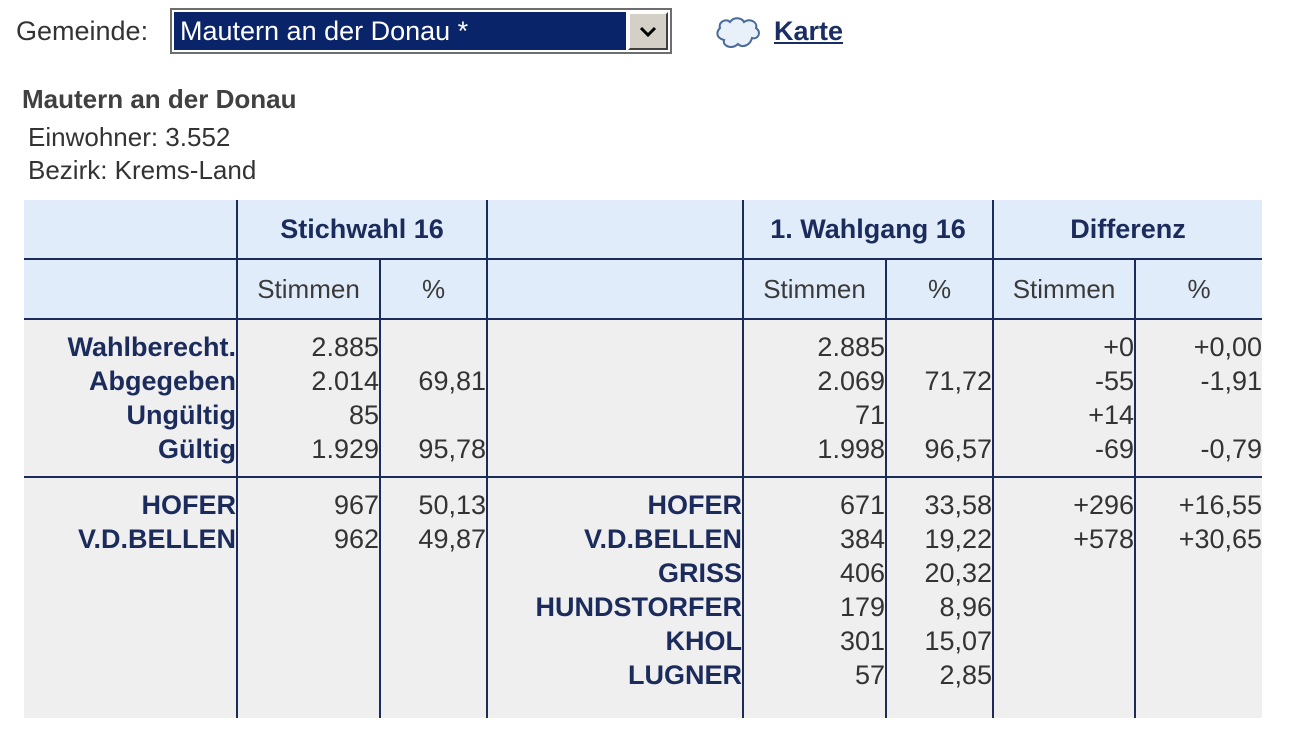 The height and width of the screenshot is (729, 1296). Describe the element at coordinates (308, 597) in the screenshot. I see `stich-candidate-stimmen: 967 962` at that location.